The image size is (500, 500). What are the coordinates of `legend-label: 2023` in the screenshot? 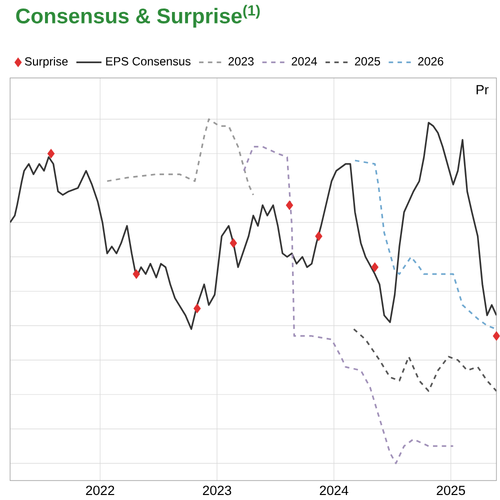 It's located at (241, 61).